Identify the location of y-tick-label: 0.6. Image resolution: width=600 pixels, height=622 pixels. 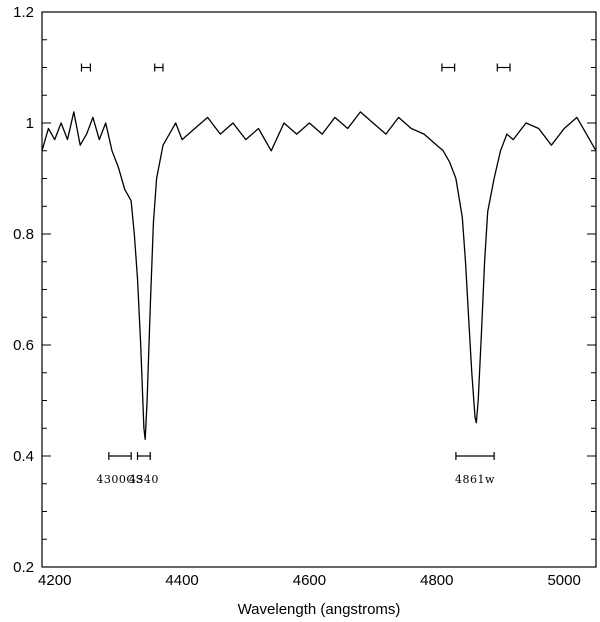
(23, 345).